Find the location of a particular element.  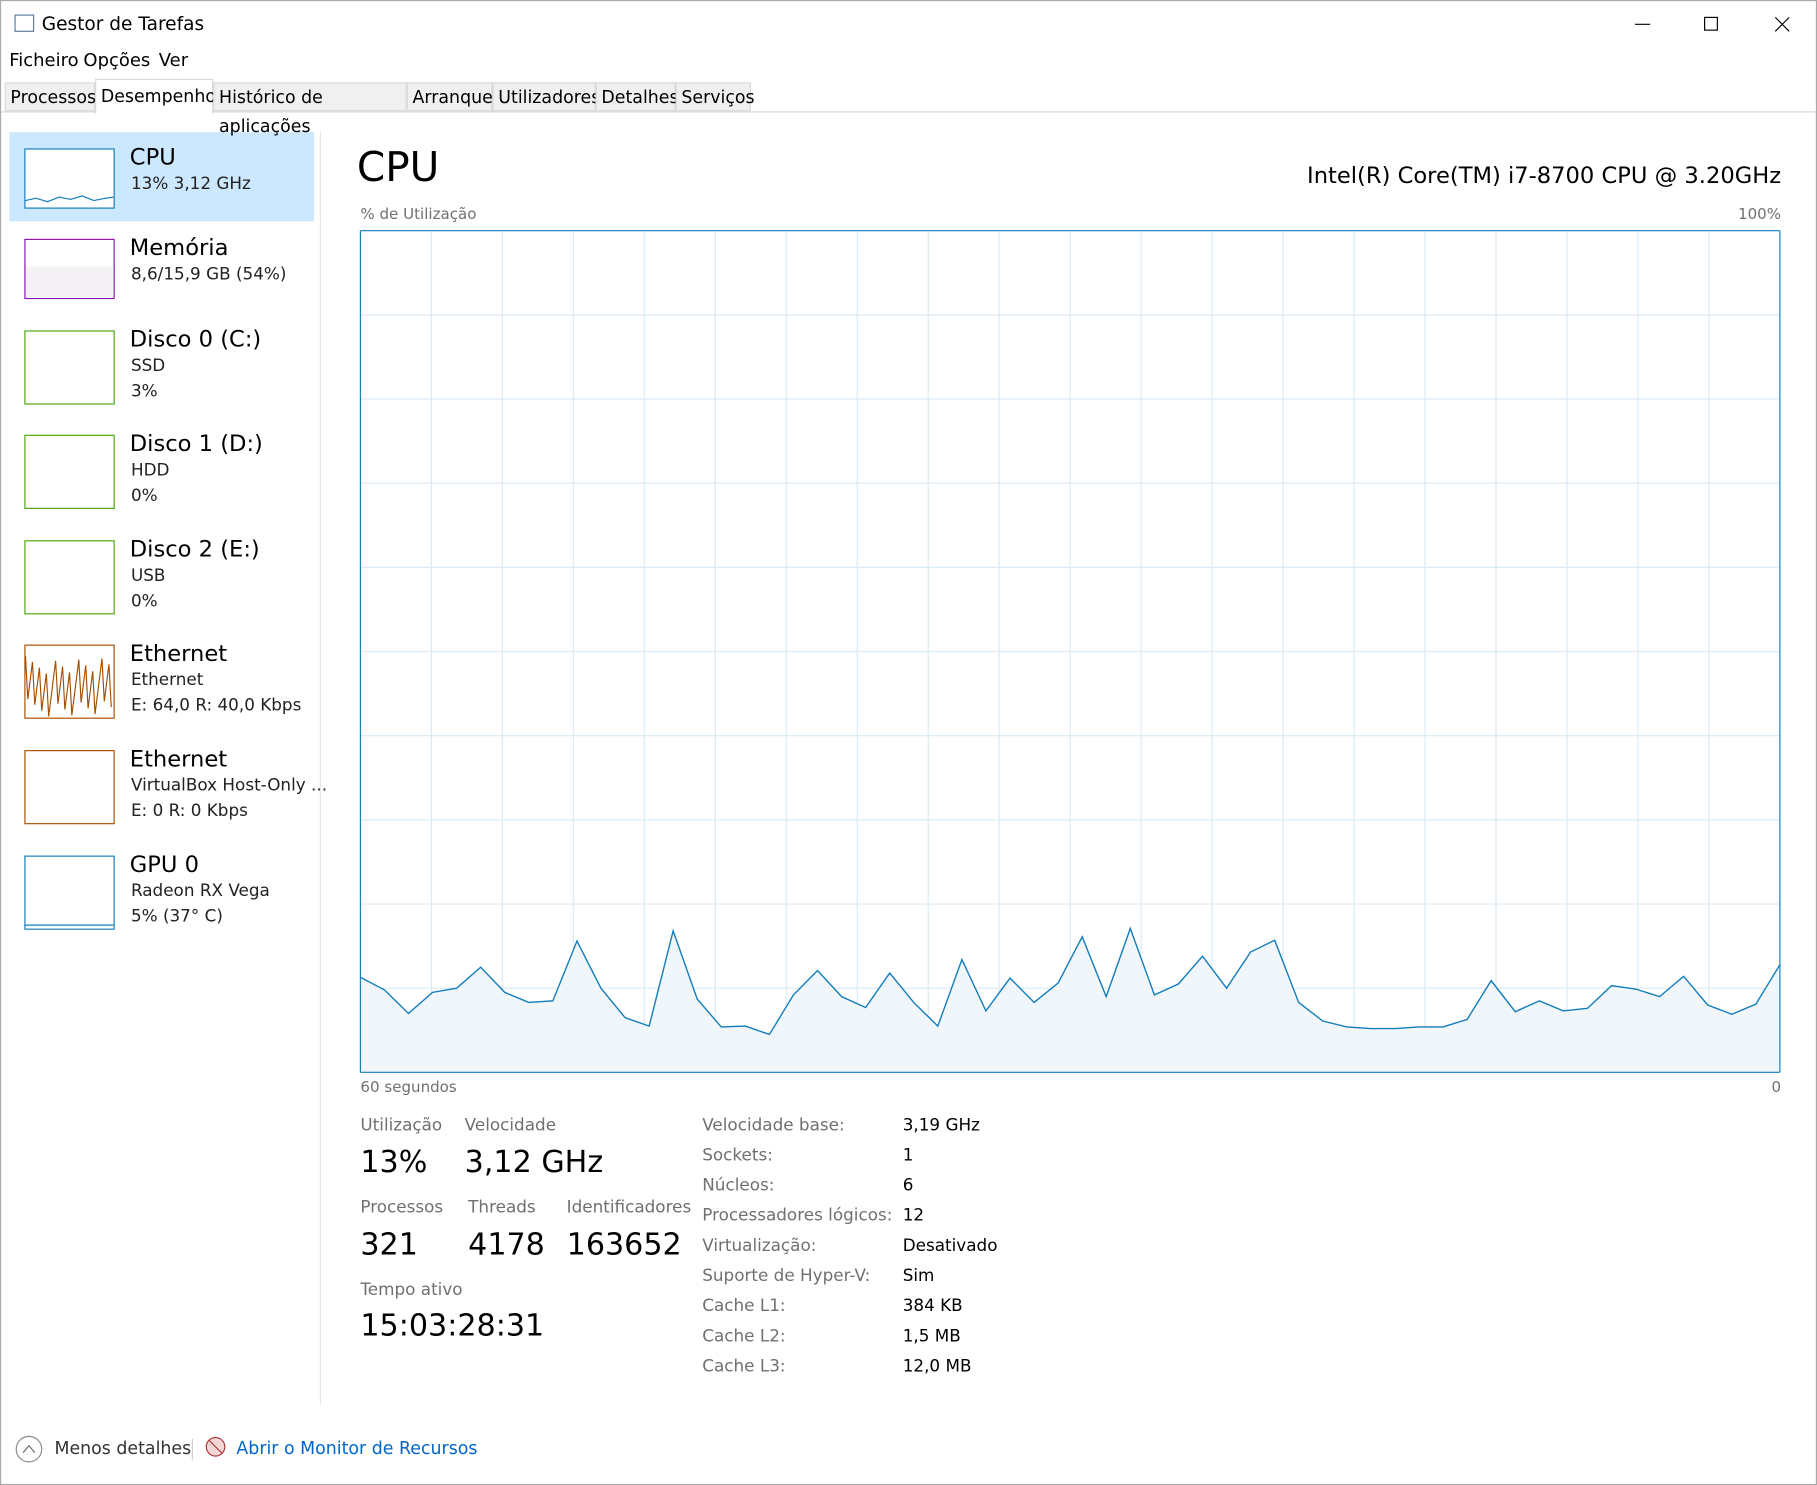

stat-label: Processos is located at coordinates (402, 1208).